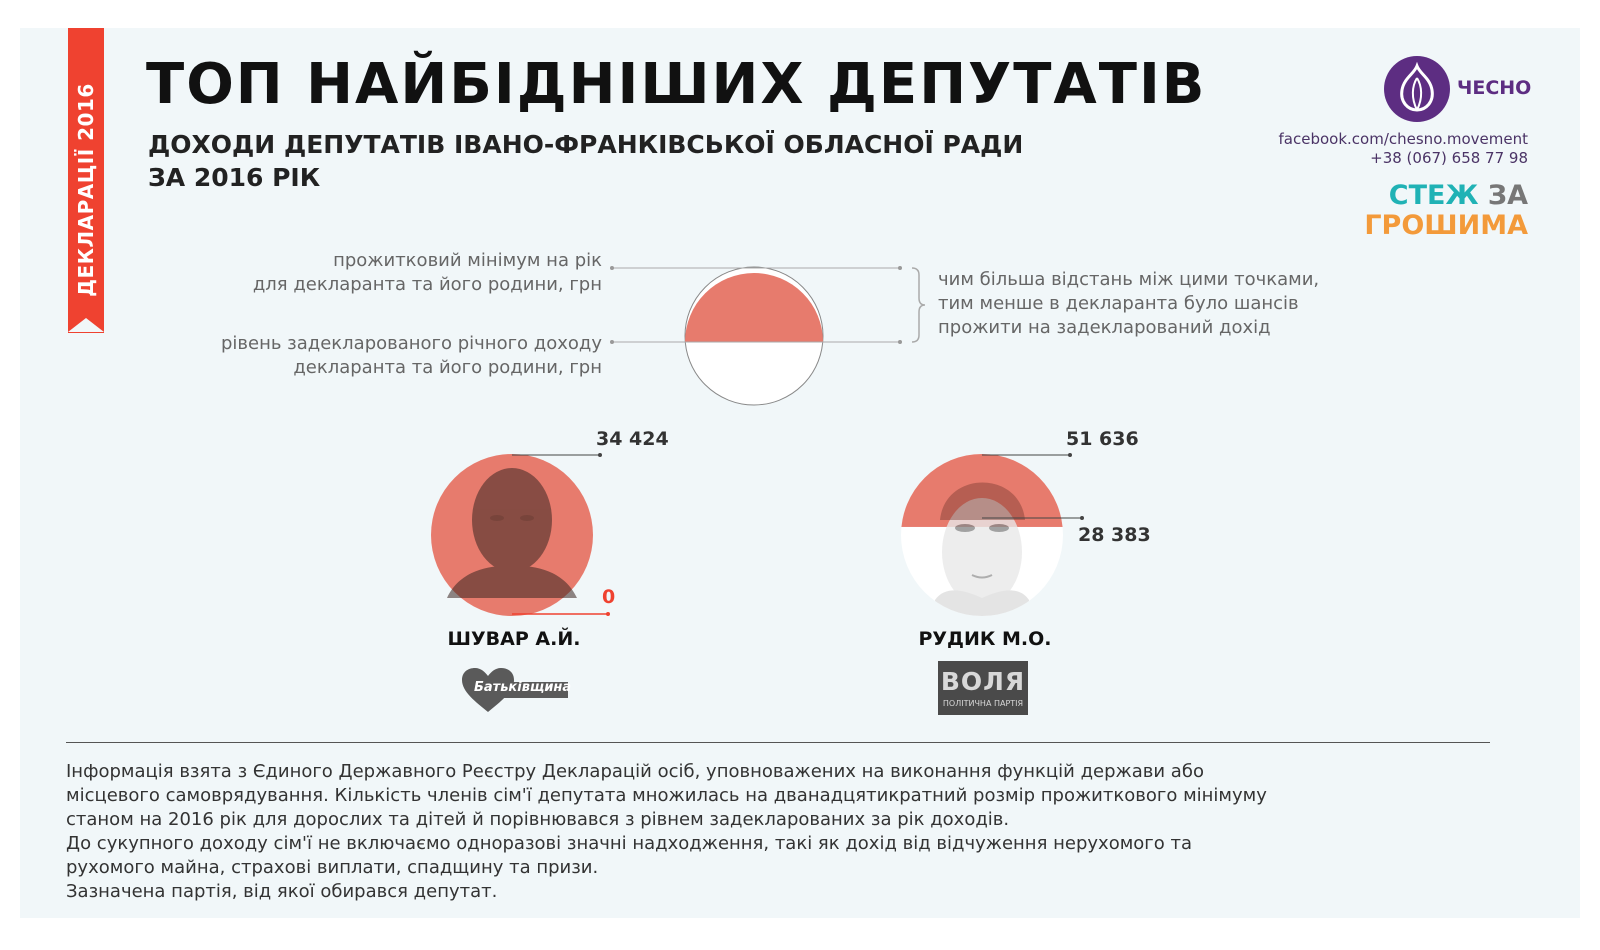 Image resolution: width=1600 pixels, height=950 pixels. Describe the element at coordinates (983, 703) in the screenshot. I see `party-2-logo-subtext: ПОЛІТИЧНА ПАРТІЯ` at that location.